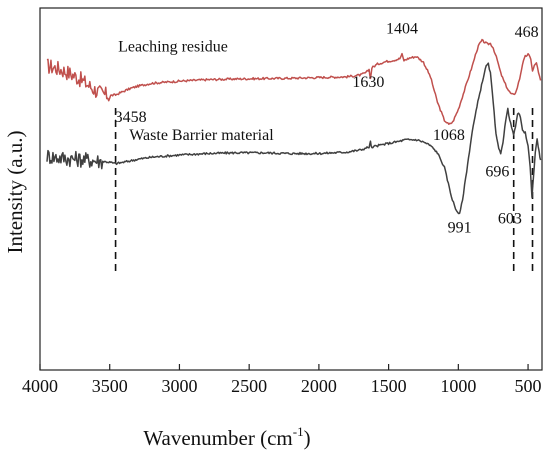 This screenshot has width=550, height=454. What do you see at coordinates (110, 386) in the screenshot?
I see `x-tick-label: 3500` at bounding box center [110, 386].